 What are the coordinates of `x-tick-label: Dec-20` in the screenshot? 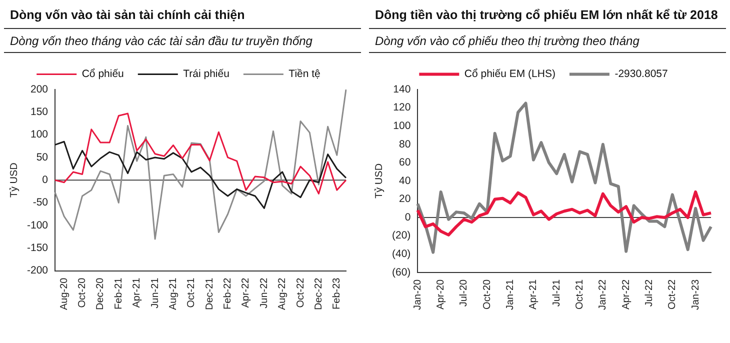 It's located at (100, 293).